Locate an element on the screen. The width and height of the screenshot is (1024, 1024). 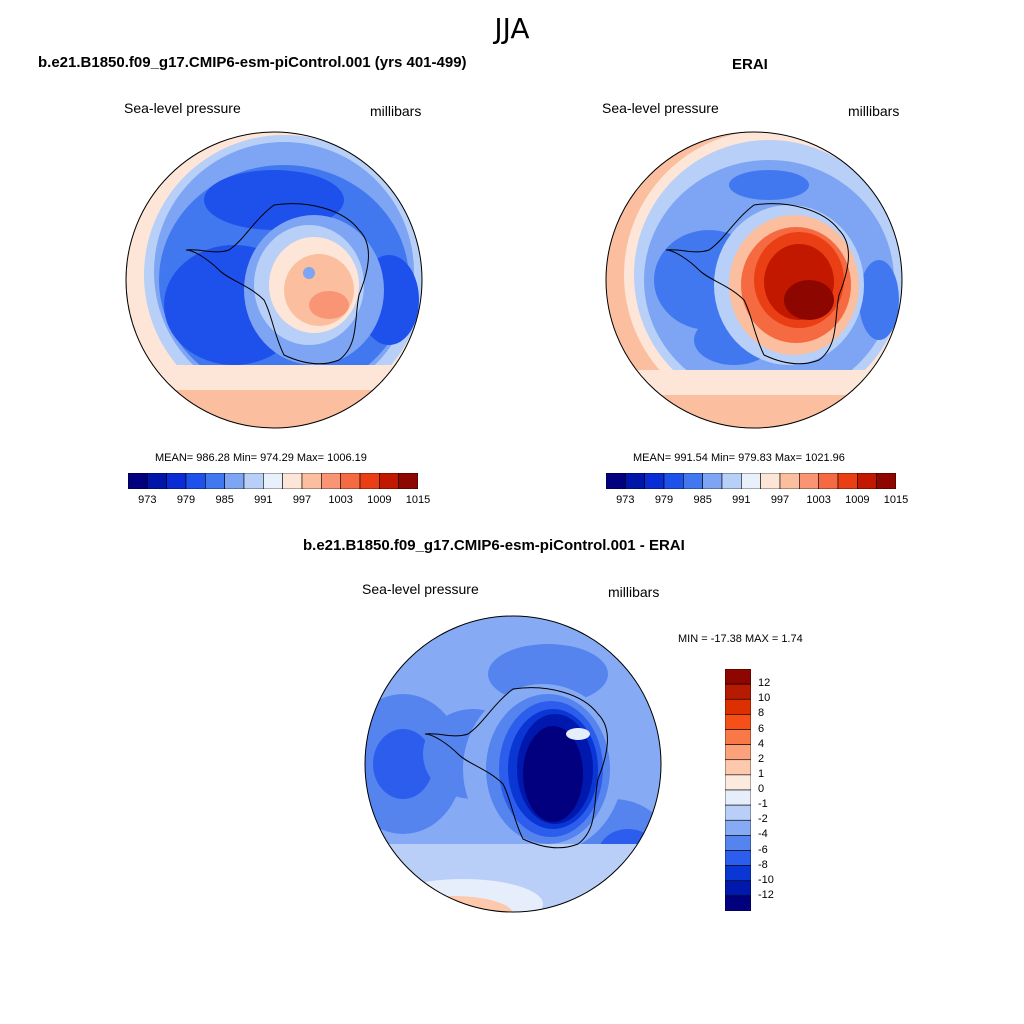
colorbar-tick-label: -6 is located at coordinates (763, 849).